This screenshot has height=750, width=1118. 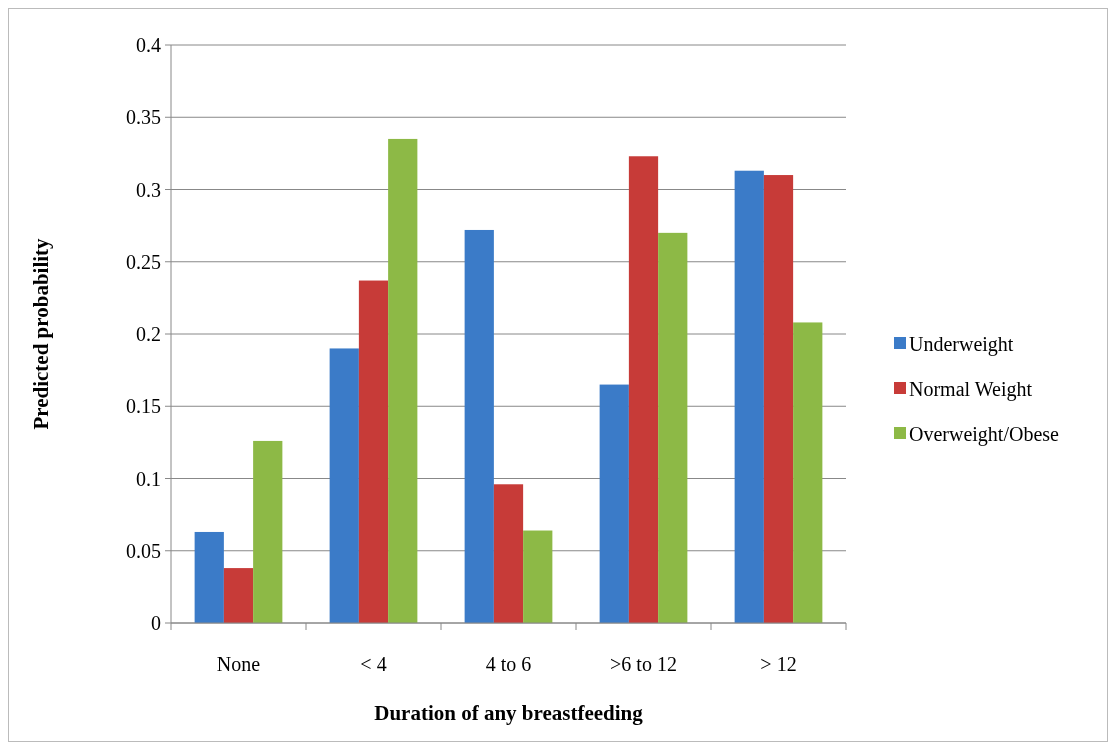 What do you see at coordinates (41, 333) in the screenshot?
I see `y-axis-title: Predicted probability` at bounding box center [41, 333].